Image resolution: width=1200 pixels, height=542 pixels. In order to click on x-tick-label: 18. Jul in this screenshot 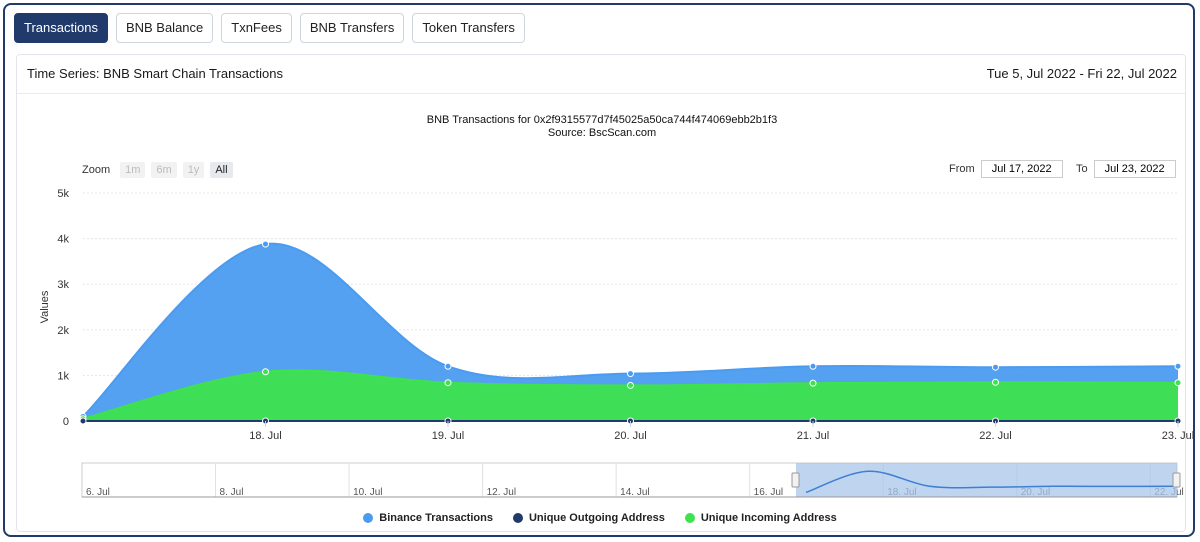, I will do `click(265, 436)`.